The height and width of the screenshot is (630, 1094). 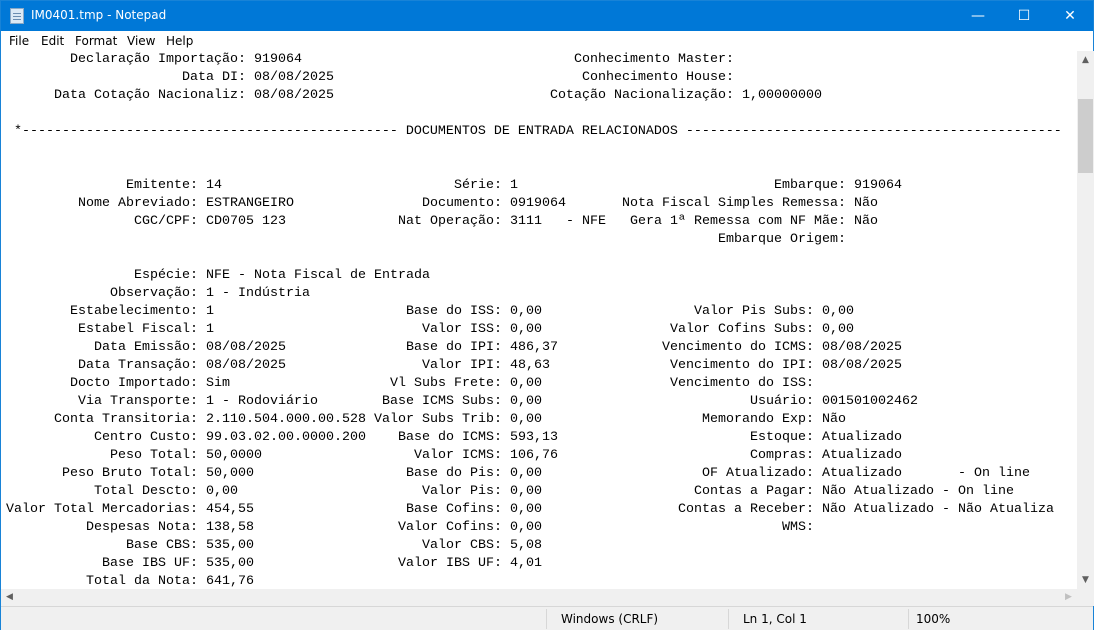 I want to click on status-line-ending: Windows (CRLF), so click(x=610, y=619).